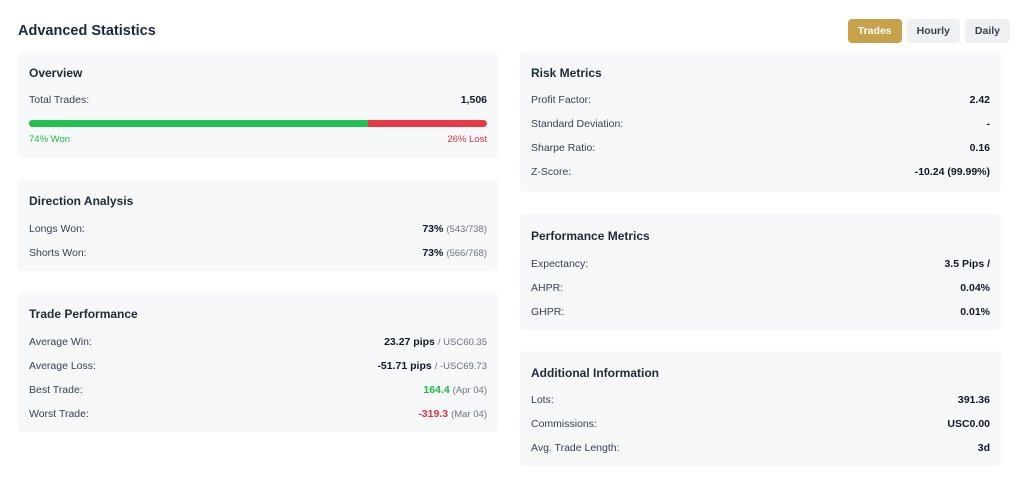 The width and height of the screenshot is (1024, 479). Describe the element at coordinates (469, 414) in the screenshot. I see `worst-trade-date: (Mar 04)` at that location.